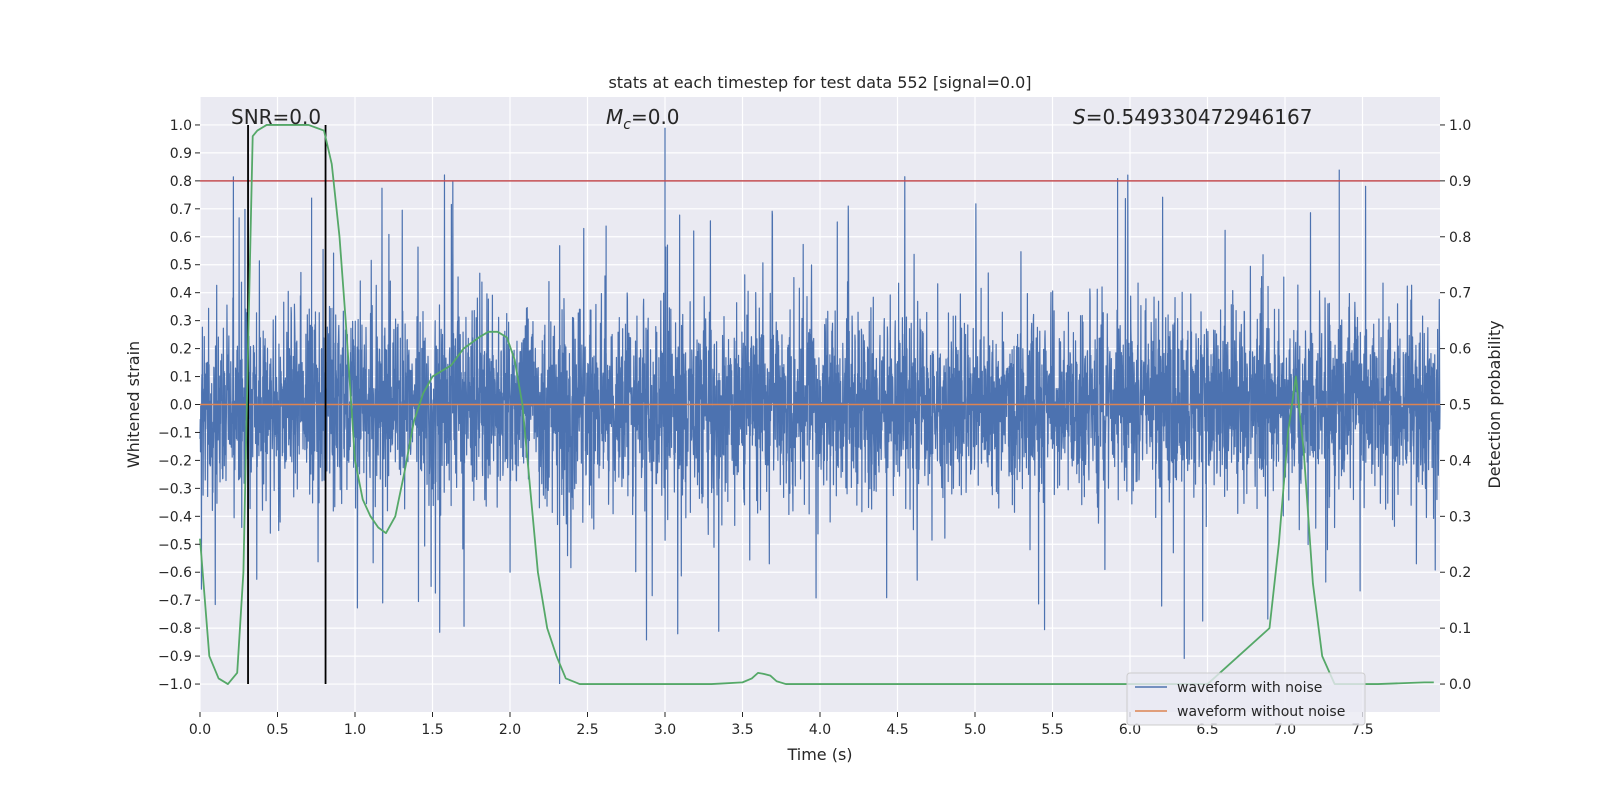 The image size is (1600, 800). Describe the element at coordinates (1460, 238) in the screenshot. I see `y-right-tick-label: 0.8` at that location.